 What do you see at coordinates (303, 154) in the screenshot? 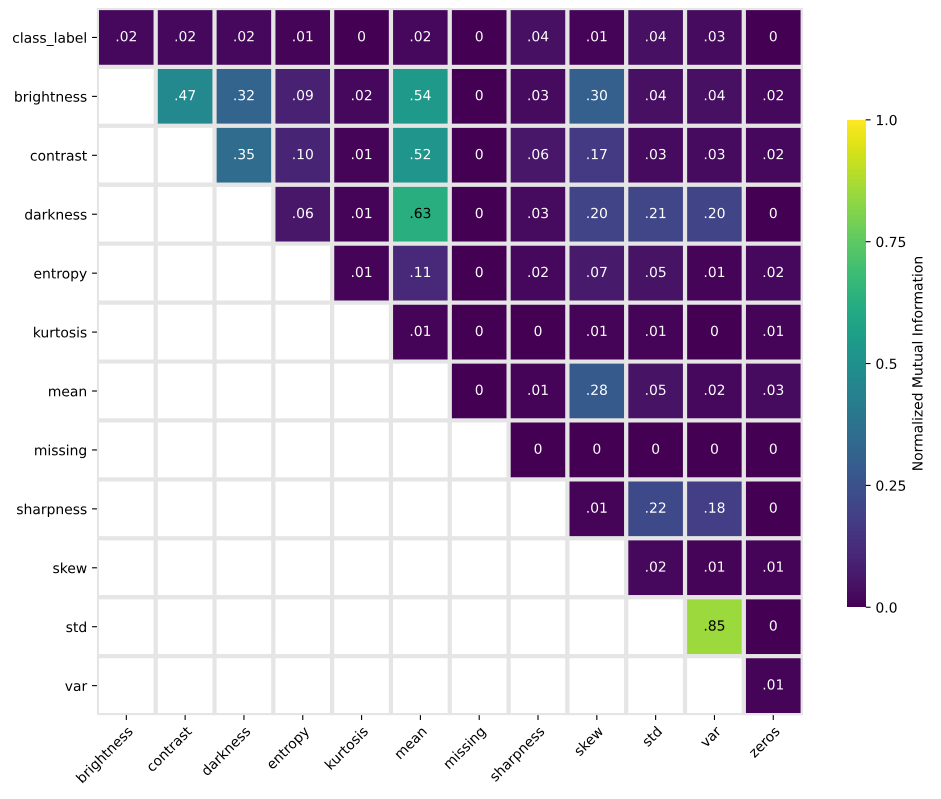
I see `data-label: .10` at bounding box center [303, 154].